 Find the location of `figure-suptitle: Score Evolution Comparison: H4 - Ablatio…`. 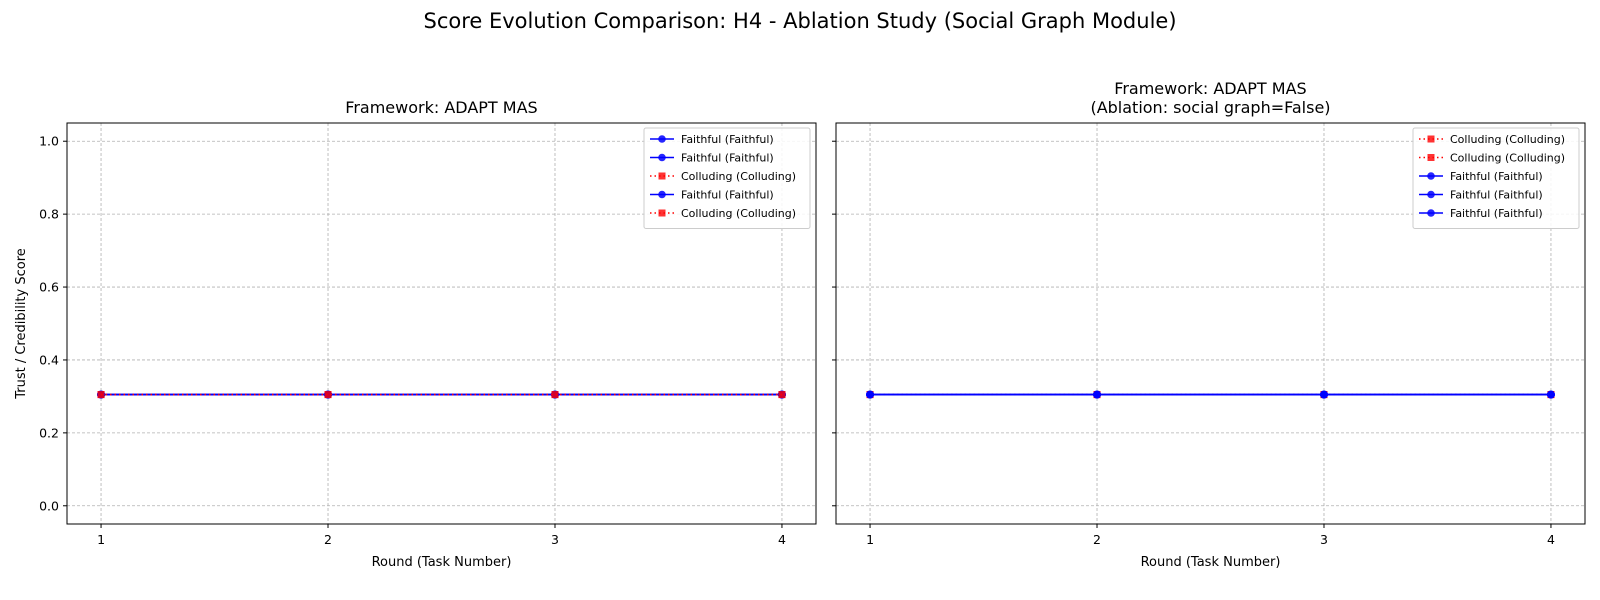

figure-suptitle: Score Evolution Comparison: H4 - Ablatio… is located at coordinates (799, 21).